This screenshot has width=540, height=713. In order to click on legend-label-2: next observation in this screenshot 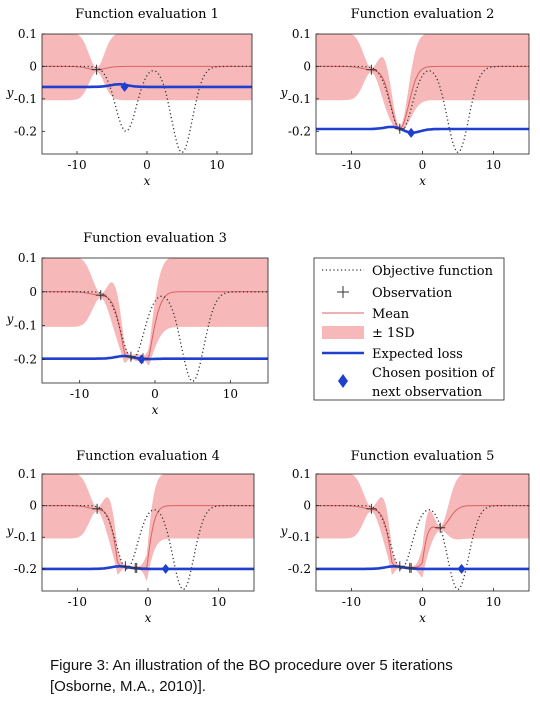, I will do `click(427, 392)`.